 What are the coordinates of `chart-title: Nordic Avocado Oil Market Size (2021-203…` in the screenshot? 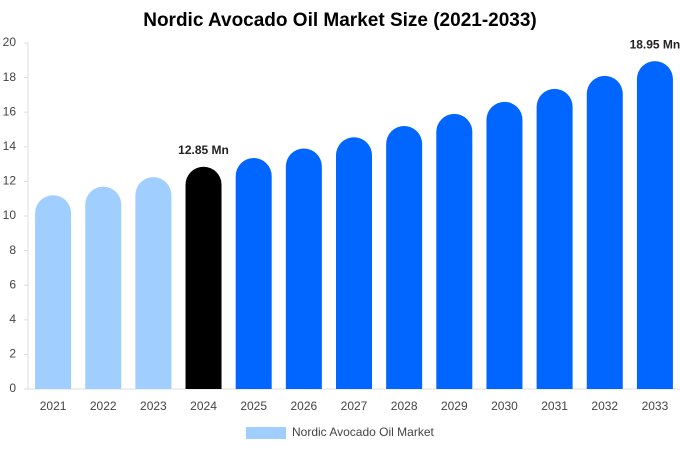 It's located at (340, 20).